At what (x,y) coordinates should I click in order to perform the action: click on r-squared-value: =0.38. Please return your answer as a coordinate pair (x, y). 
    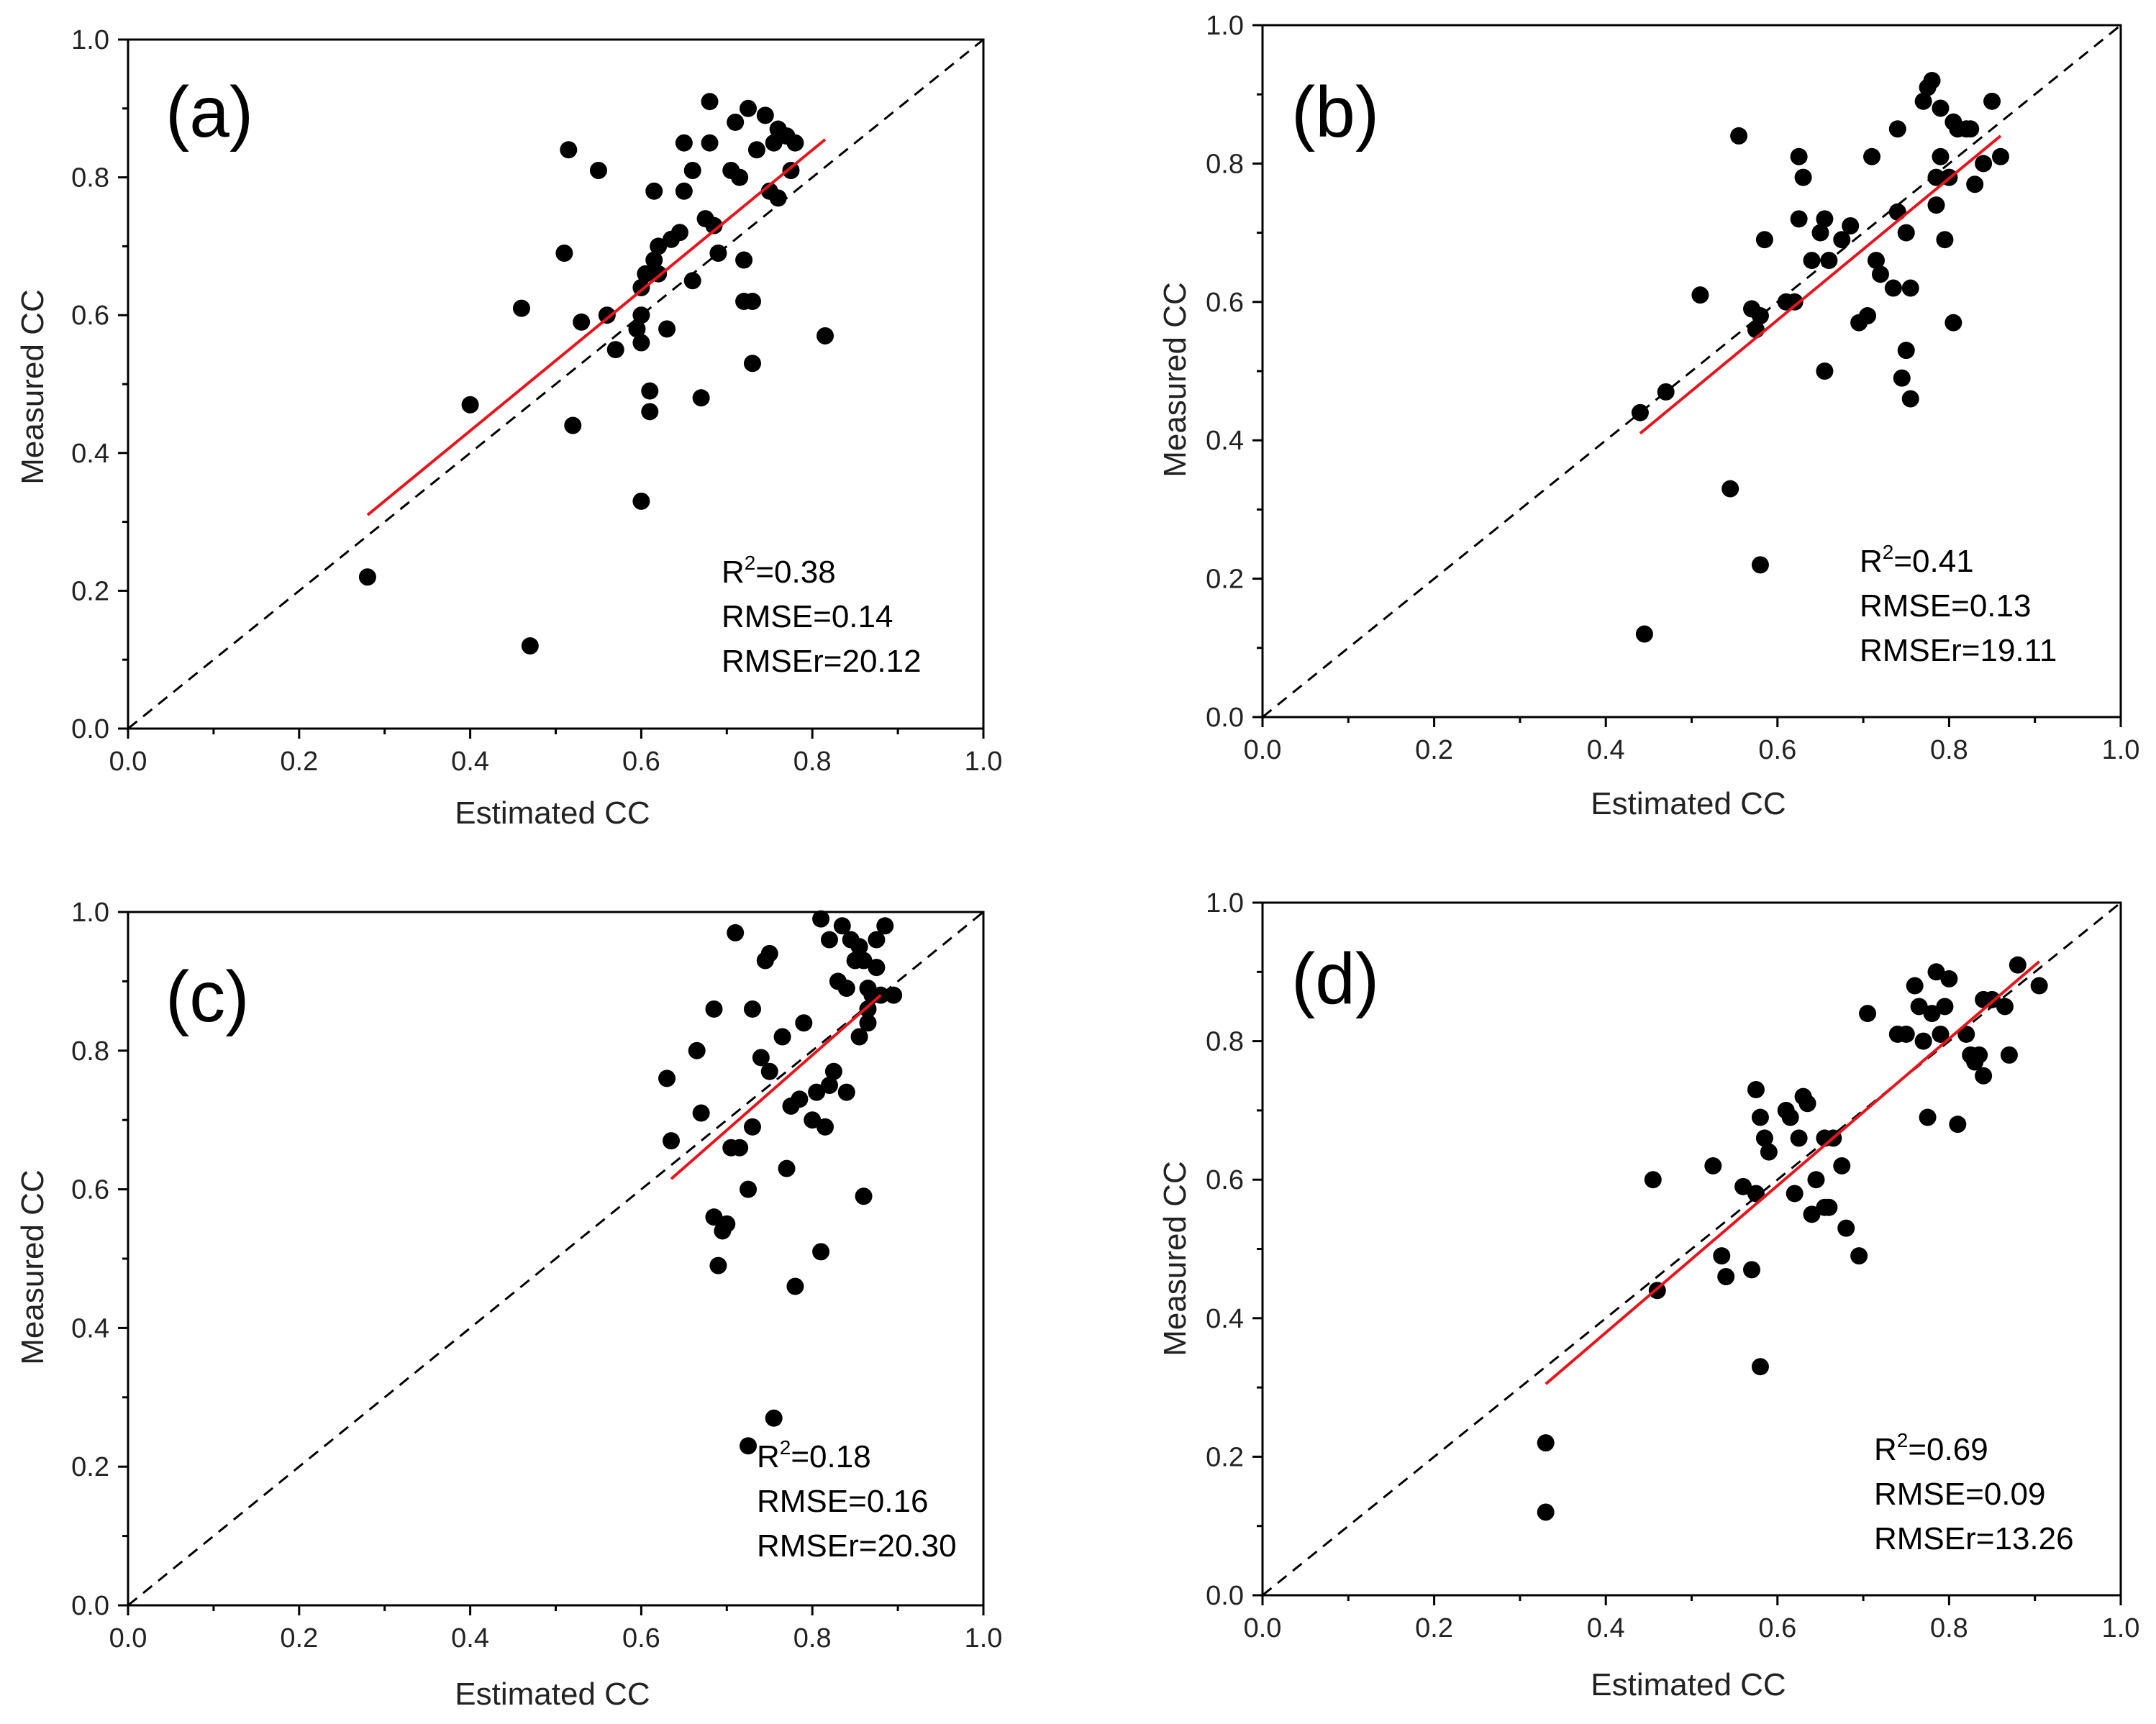
    Looking at the image, I should click on (795, 572).